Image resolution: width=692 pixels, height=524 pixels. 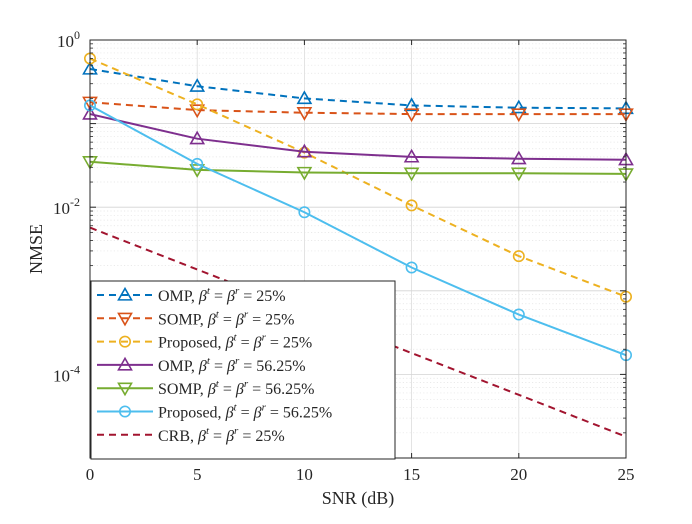 I want to click on legend-entry-6: CRB, βt = βr = 25%, so click(x=191, y=435).